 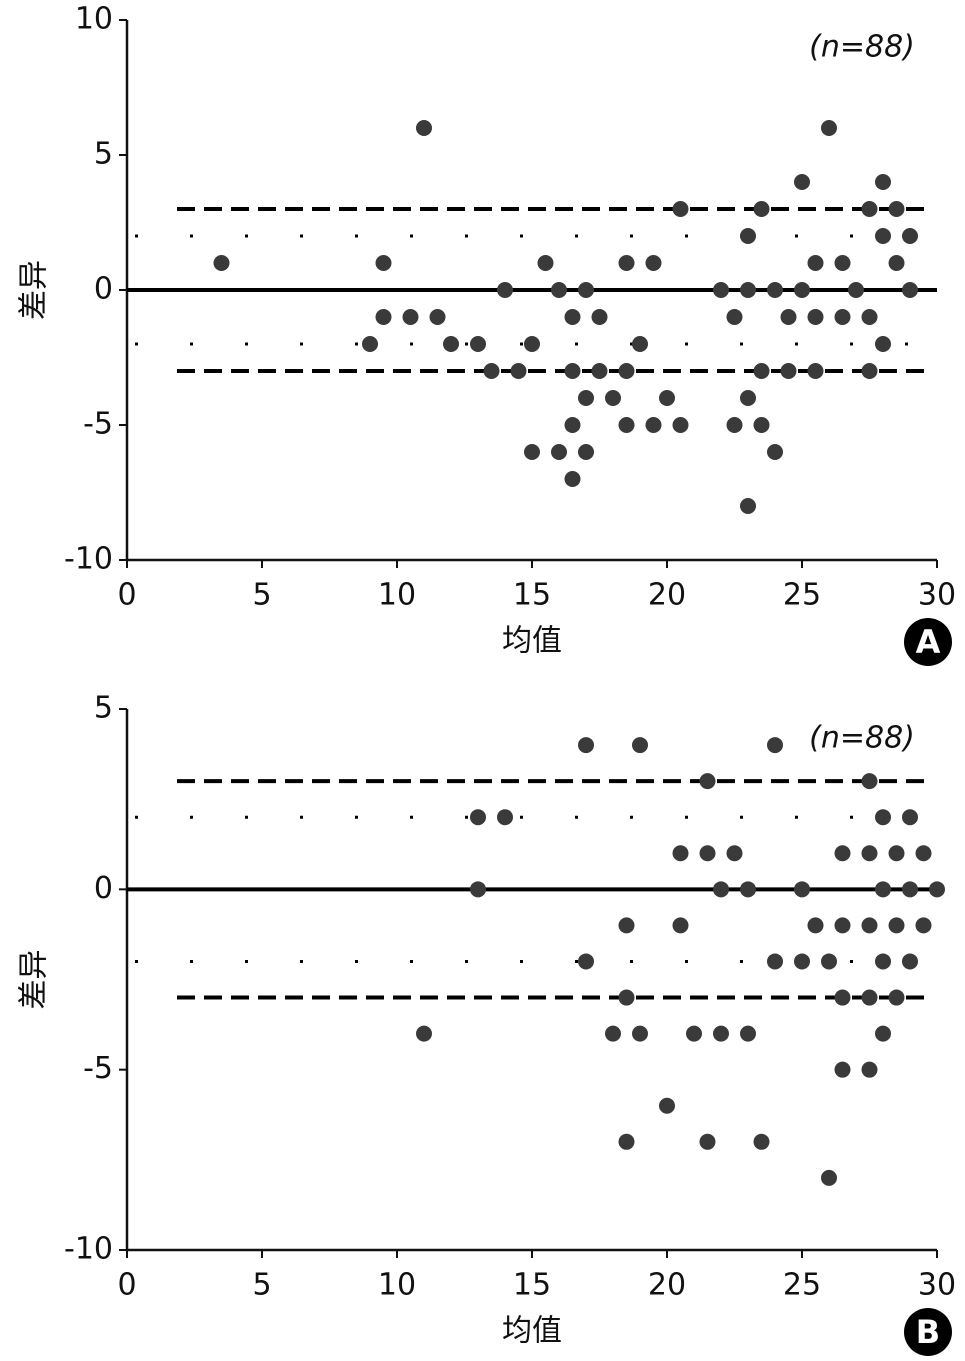 I want to click on y-tick-label: -10, so click(x=88, y=559).